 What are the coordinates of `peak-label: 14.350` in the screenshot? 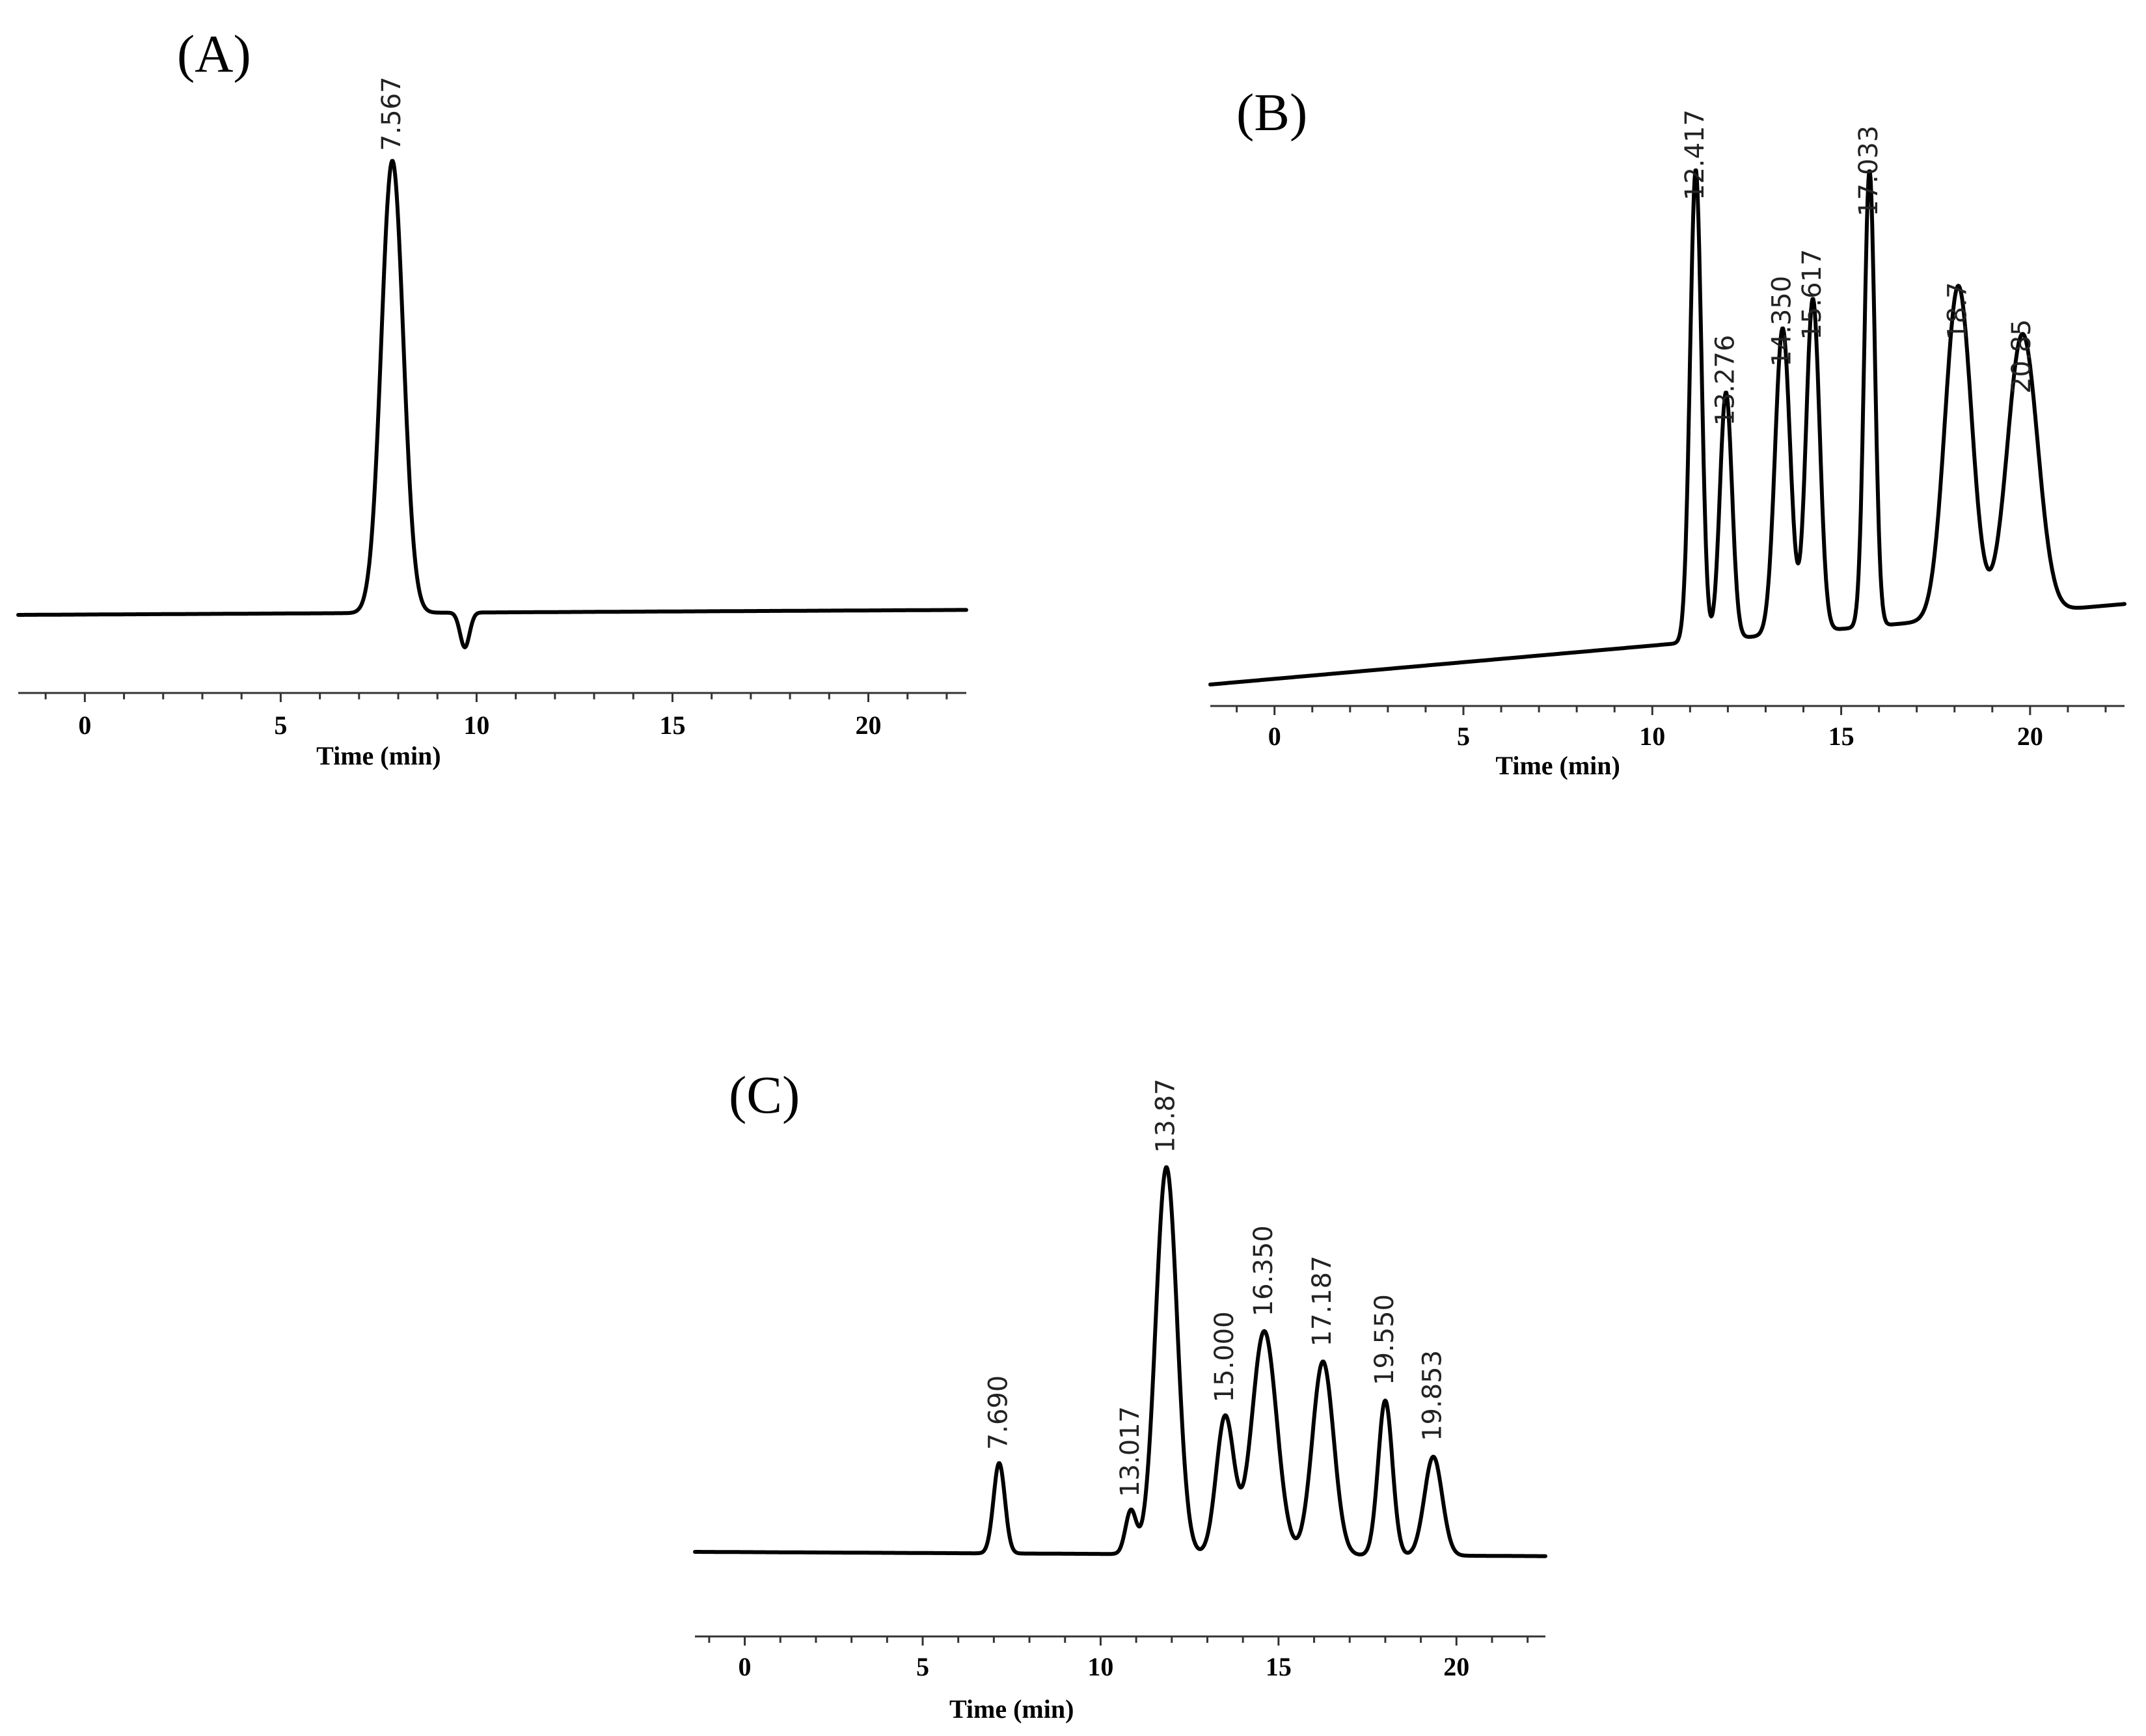 It's located at (1782, 321).